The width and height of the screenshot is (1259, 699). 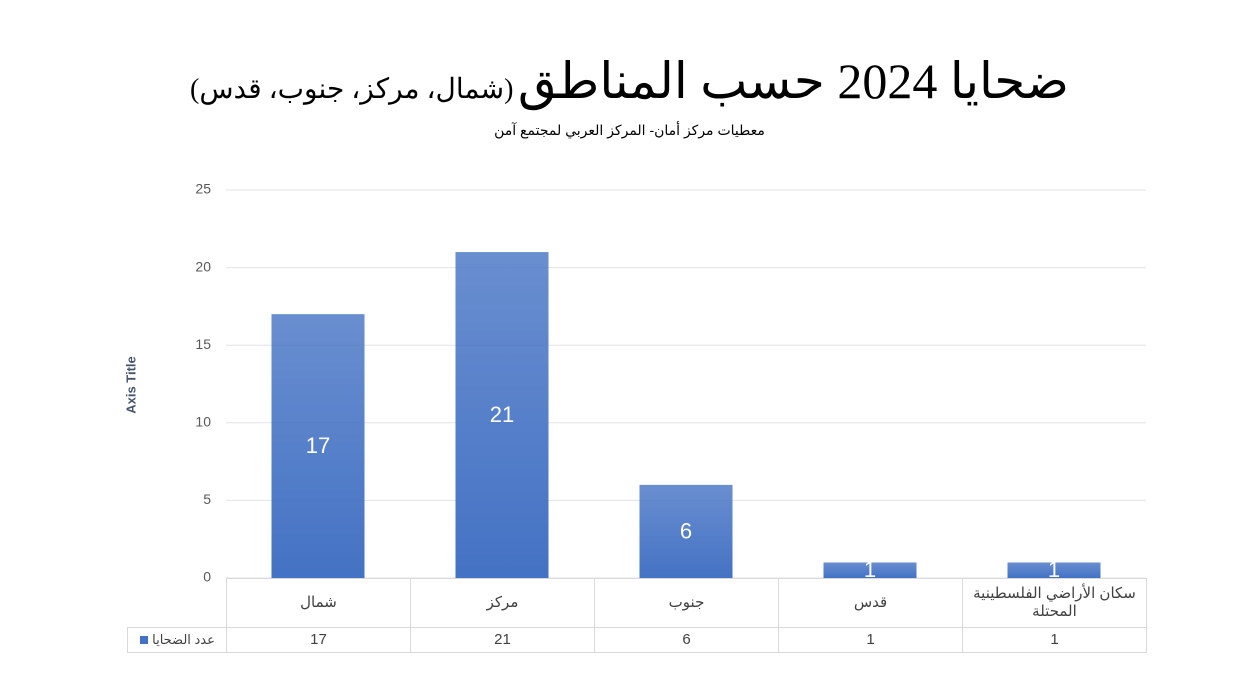 What do you see at coordinates (686, 640) in the screenshot?
I see `table-value: 6` at bounding box center [686, 640].